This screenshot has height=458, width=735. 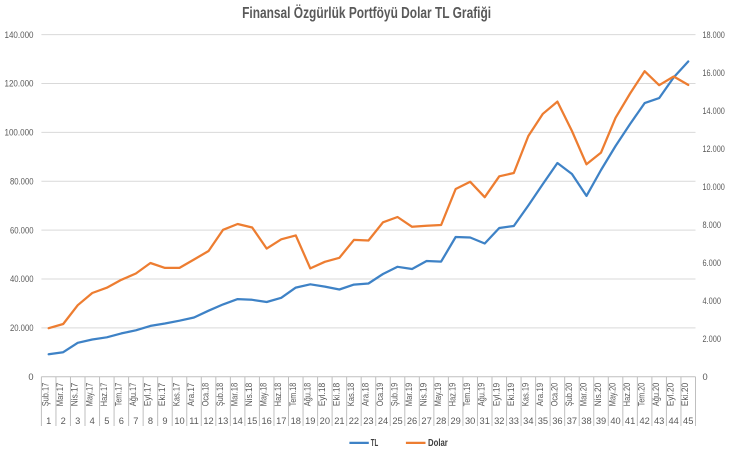 I want to click on svg-text: Haz.19, so click(x=453, y=395).